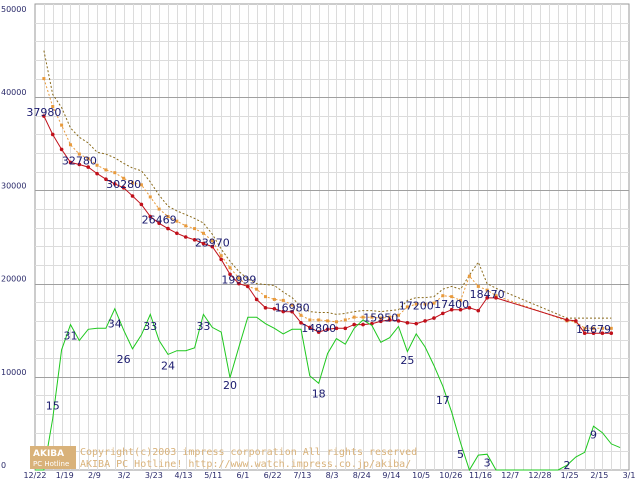 The image size is (640, 480). Describe the element at coordinates (70, 336) in the screenshot. I see `data-label: 31` at that location.